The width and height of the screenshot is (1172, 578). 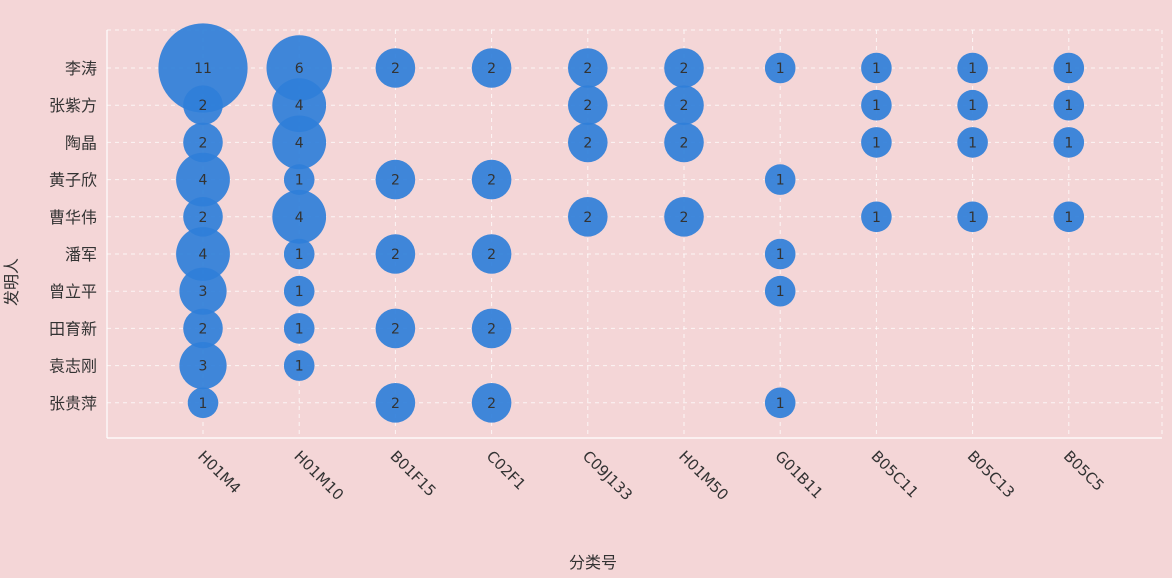 I want to click on y-tick-label: 曹华伟, so click(x=73, y=217).